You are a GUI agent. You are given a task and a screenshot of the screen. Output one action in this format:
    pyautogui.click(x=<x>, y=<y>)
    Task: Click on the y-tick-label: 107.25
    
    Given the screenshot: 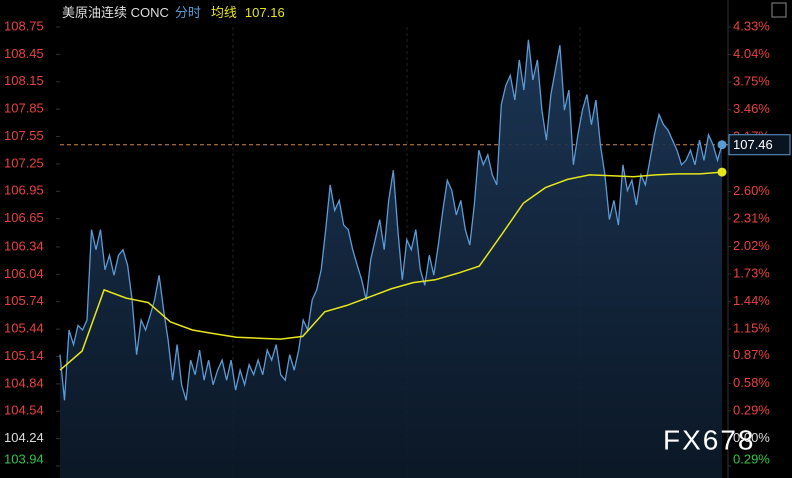 What is the action you would take?
    pyautogui.click(x=24, y=162)
    